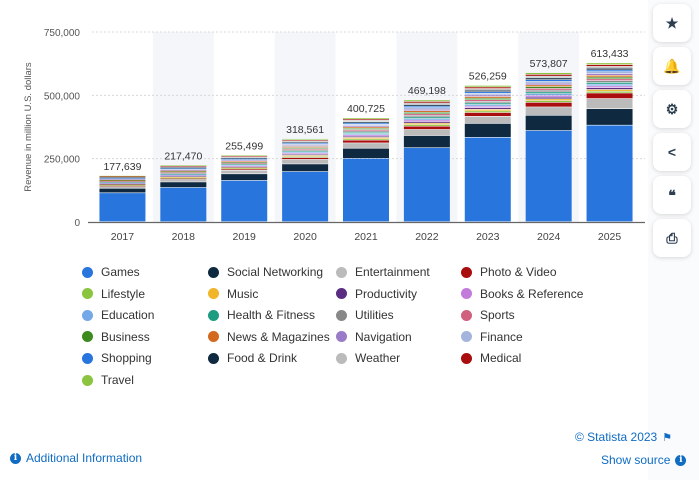 This screenshot has width=699, height=480. What do you see at coordinates (374, 337) in the screenshot?
I see `legend-item: Navigation` at bounding box center [374, 337].